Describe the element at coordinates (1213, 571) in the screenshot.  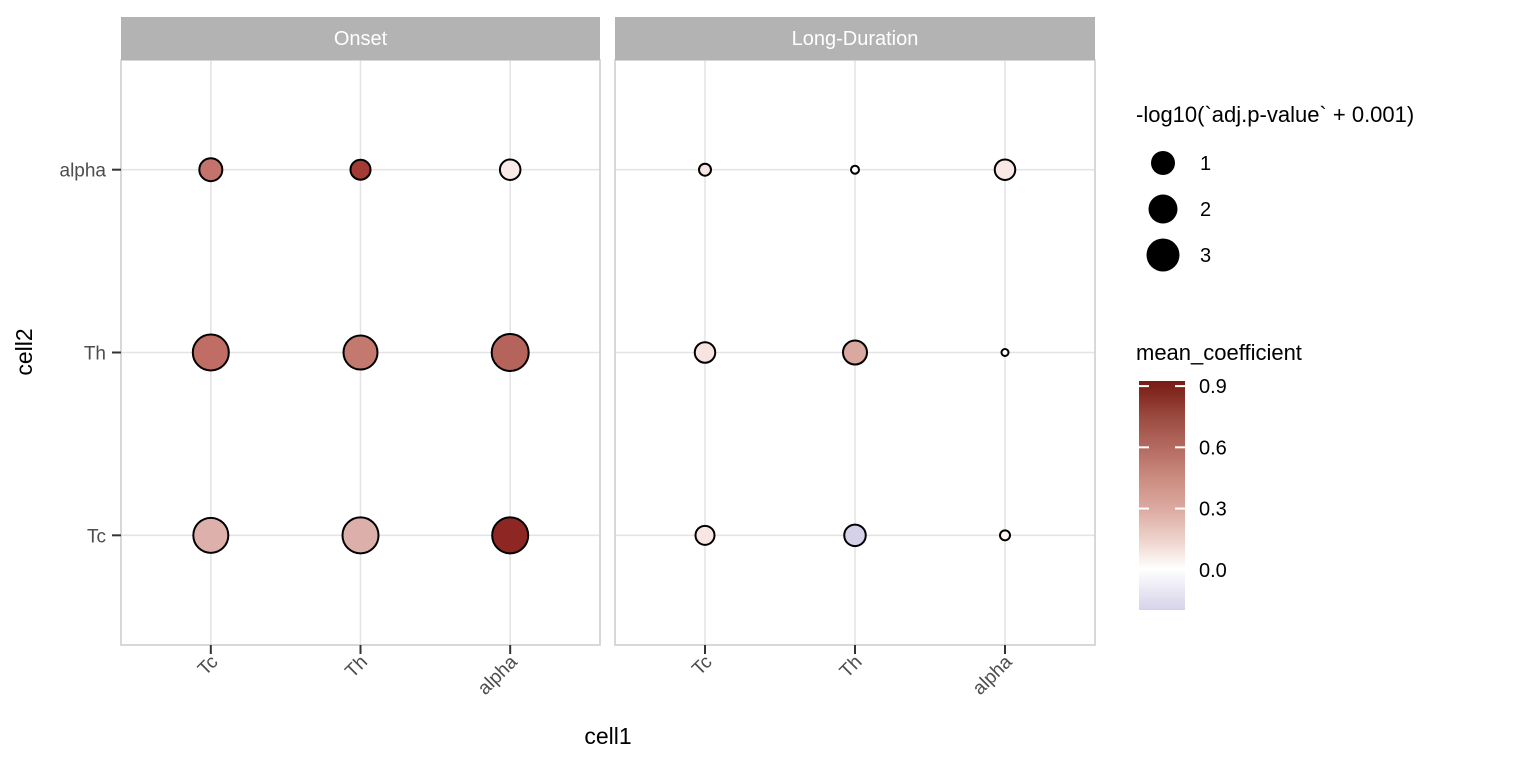
I see `colorbar-tick-label: 0.0` at that location.